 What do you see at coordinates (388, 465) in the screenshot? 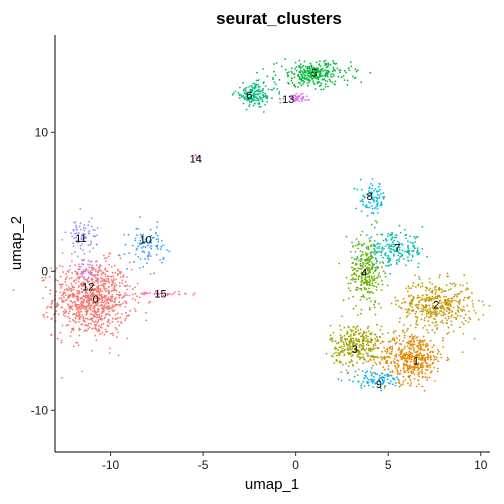
I see `x-tick-label: 5` at bounding box center [388, 465].